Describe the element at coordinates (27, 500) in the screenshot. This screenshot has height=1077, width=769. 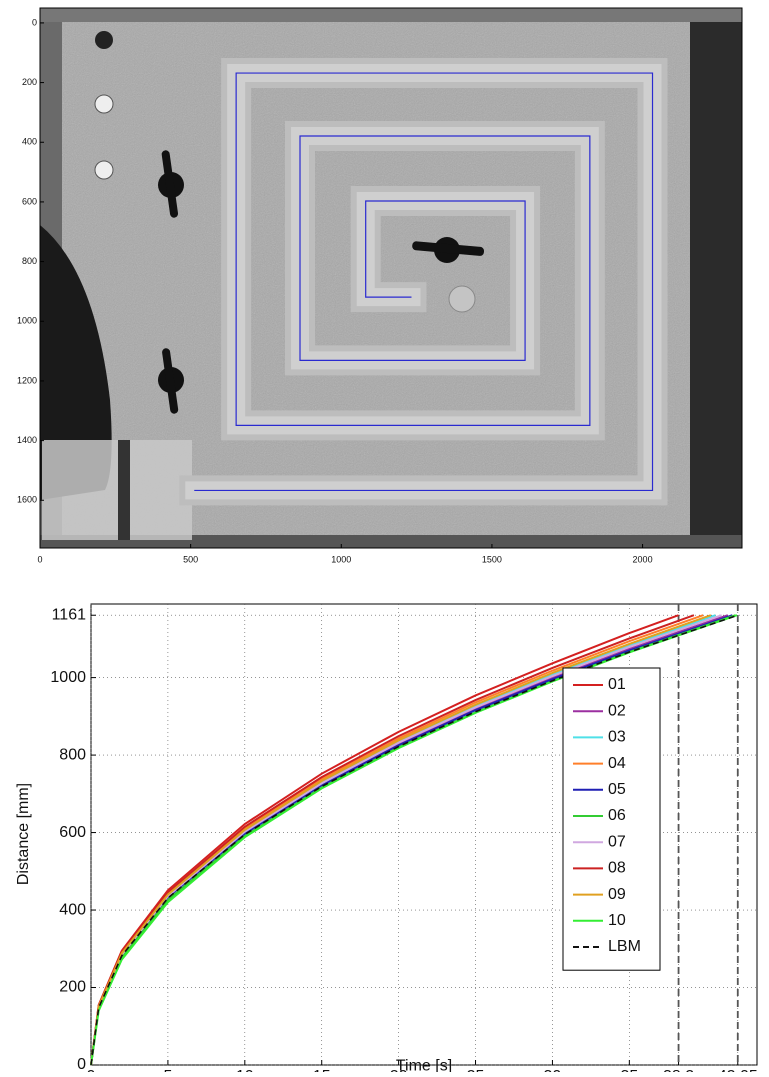
I see `y-tick-label: 1600` at that location.